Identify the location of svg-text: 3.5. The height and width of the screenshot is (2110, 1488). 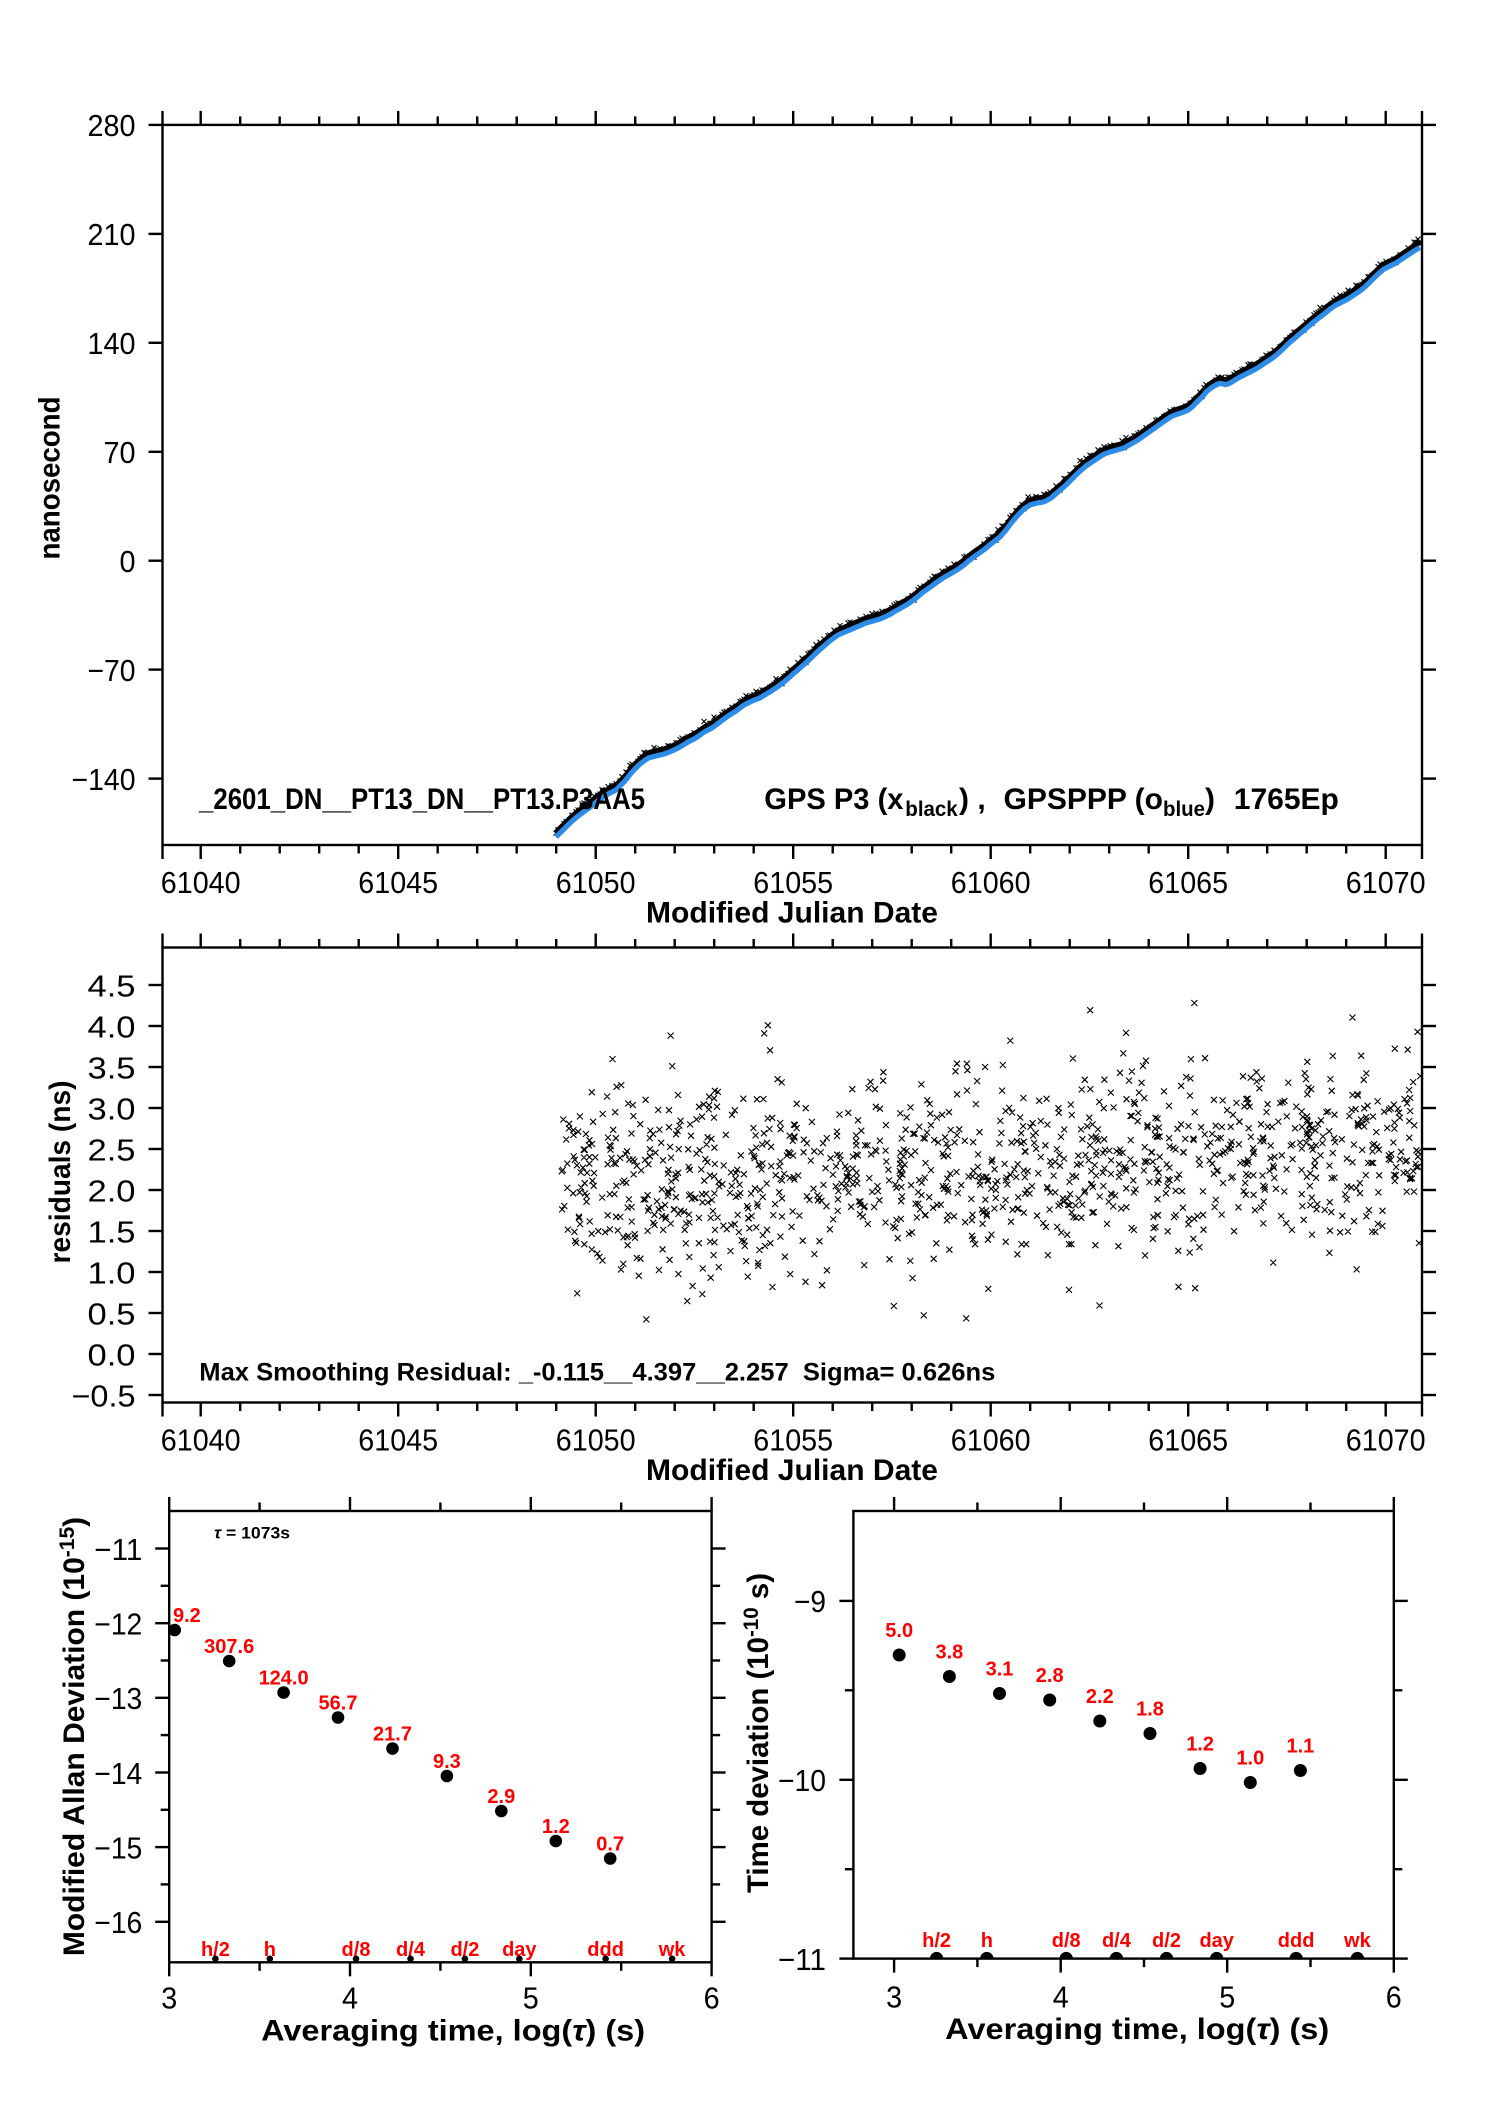
(112, 1068).